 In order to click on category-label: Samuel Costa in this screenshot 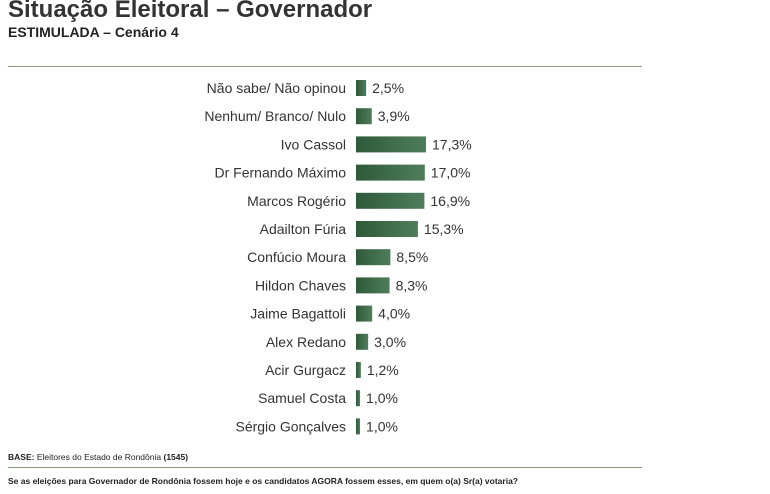, I will do `click(302, 398)`.